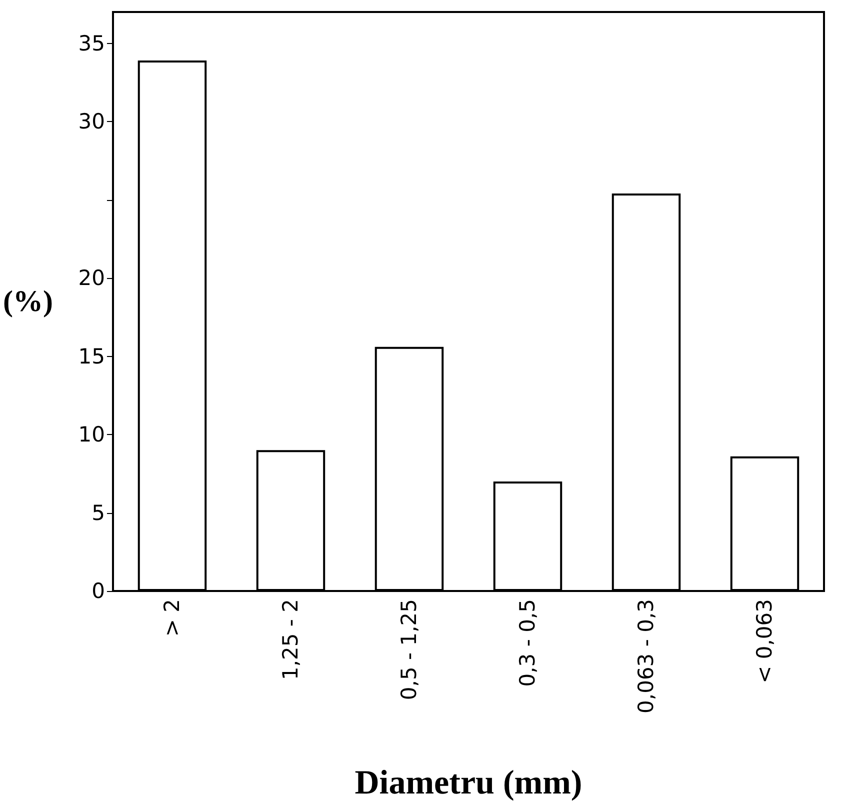  What do you see at coordinates (764, 641) in the screenshot?
I see `x-tick-label: < 0,063` at bounding box center [764, 641].